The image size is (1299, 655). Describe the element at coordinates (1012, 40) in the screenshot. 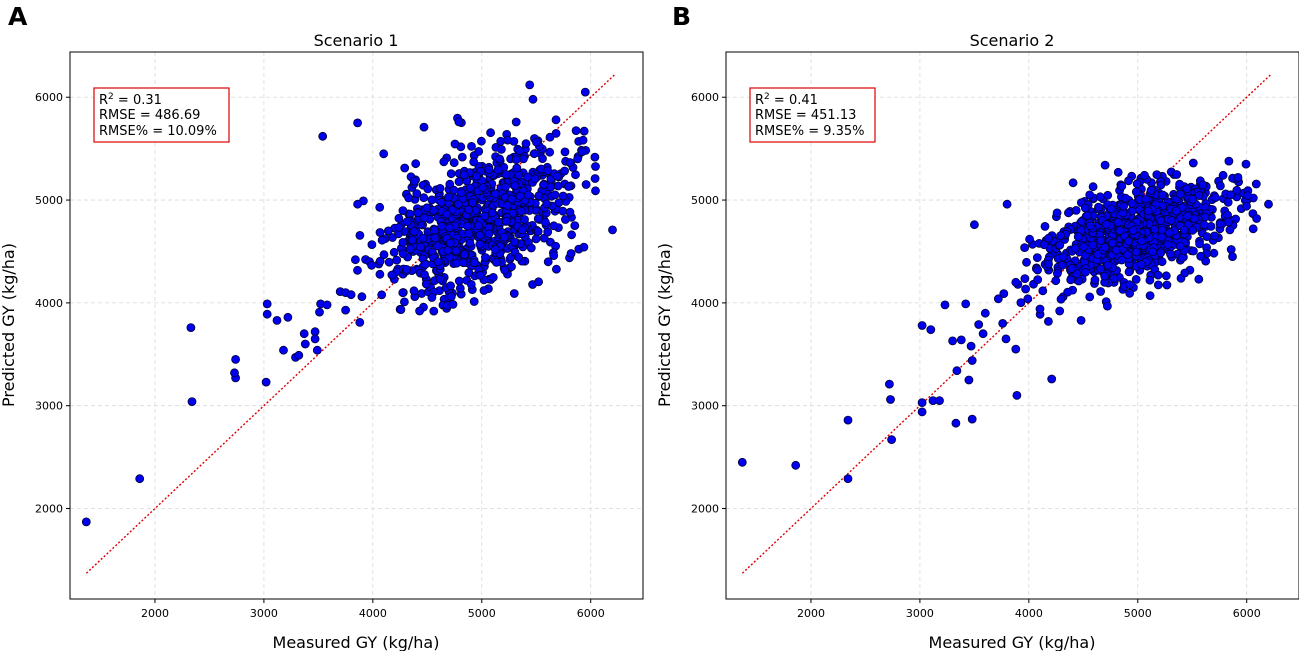

I see `panel-b-title: Scenario 2` at that location.